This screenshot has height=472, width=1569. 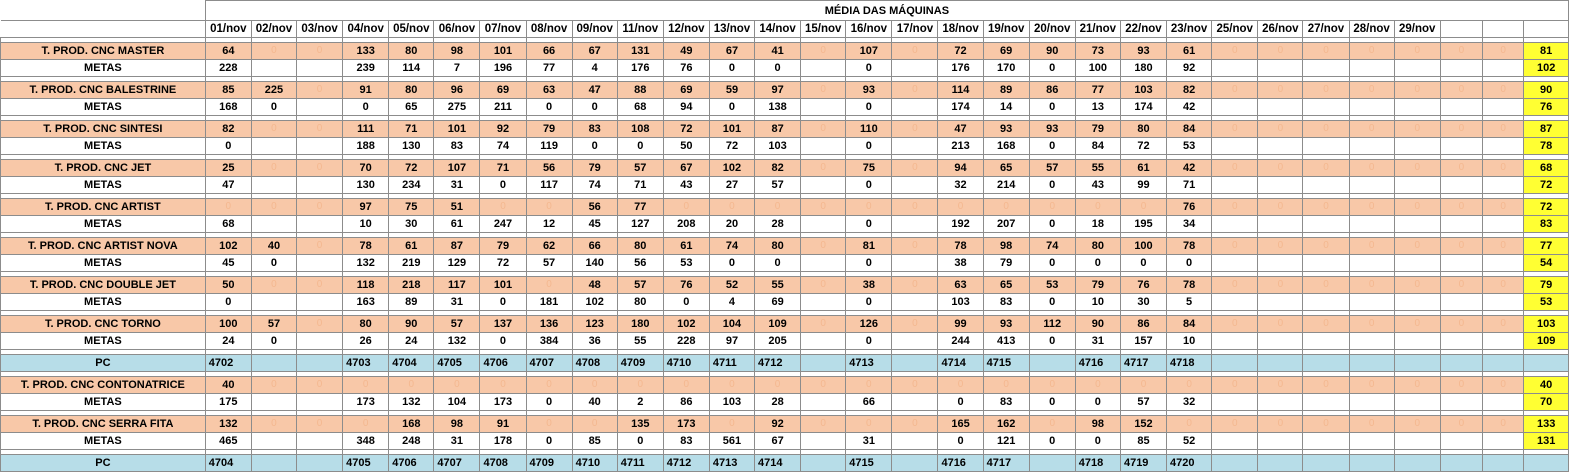 What do you see at coordinates (1546, 302) in the screenshot?
I see `meta-average: 53` at bounding box center [1546, 302].